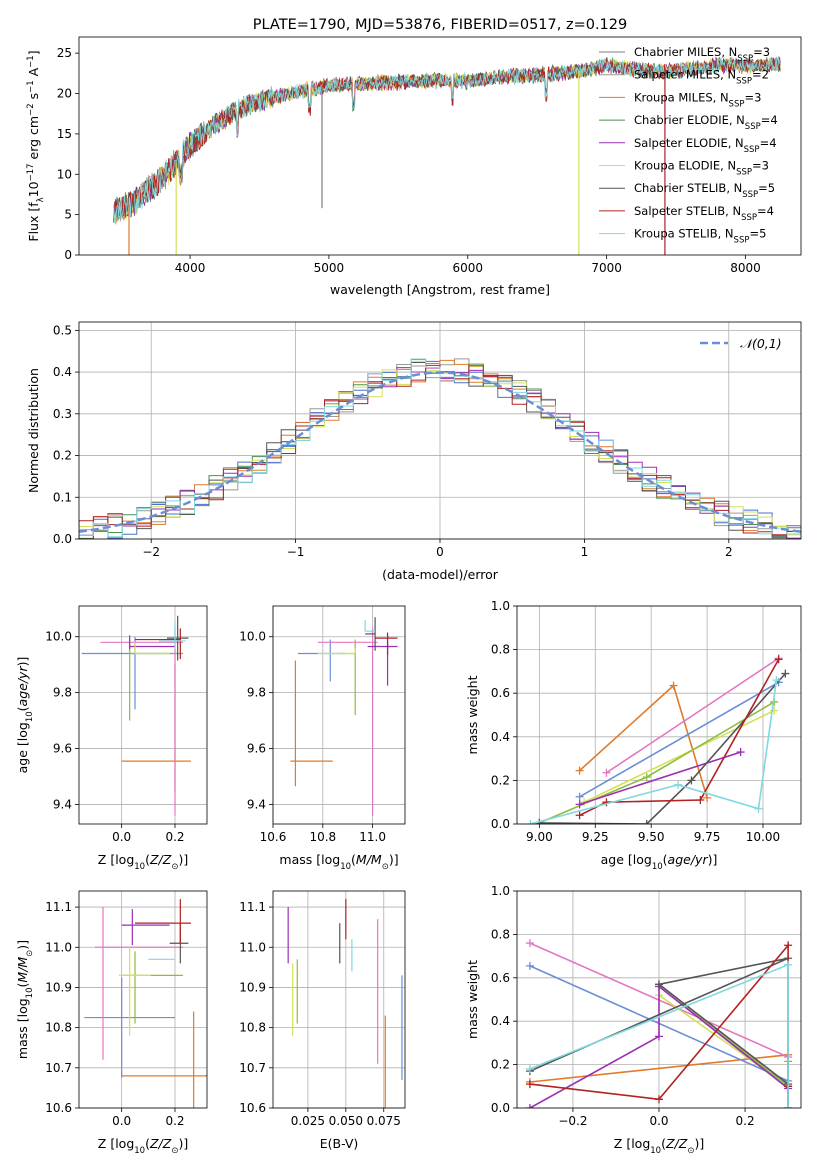 Image resolution: width=819 pixels, height=1170 pixels. I want to click on legend-label: Kroupa STELIB, NSSP=5, so click(700, 236).